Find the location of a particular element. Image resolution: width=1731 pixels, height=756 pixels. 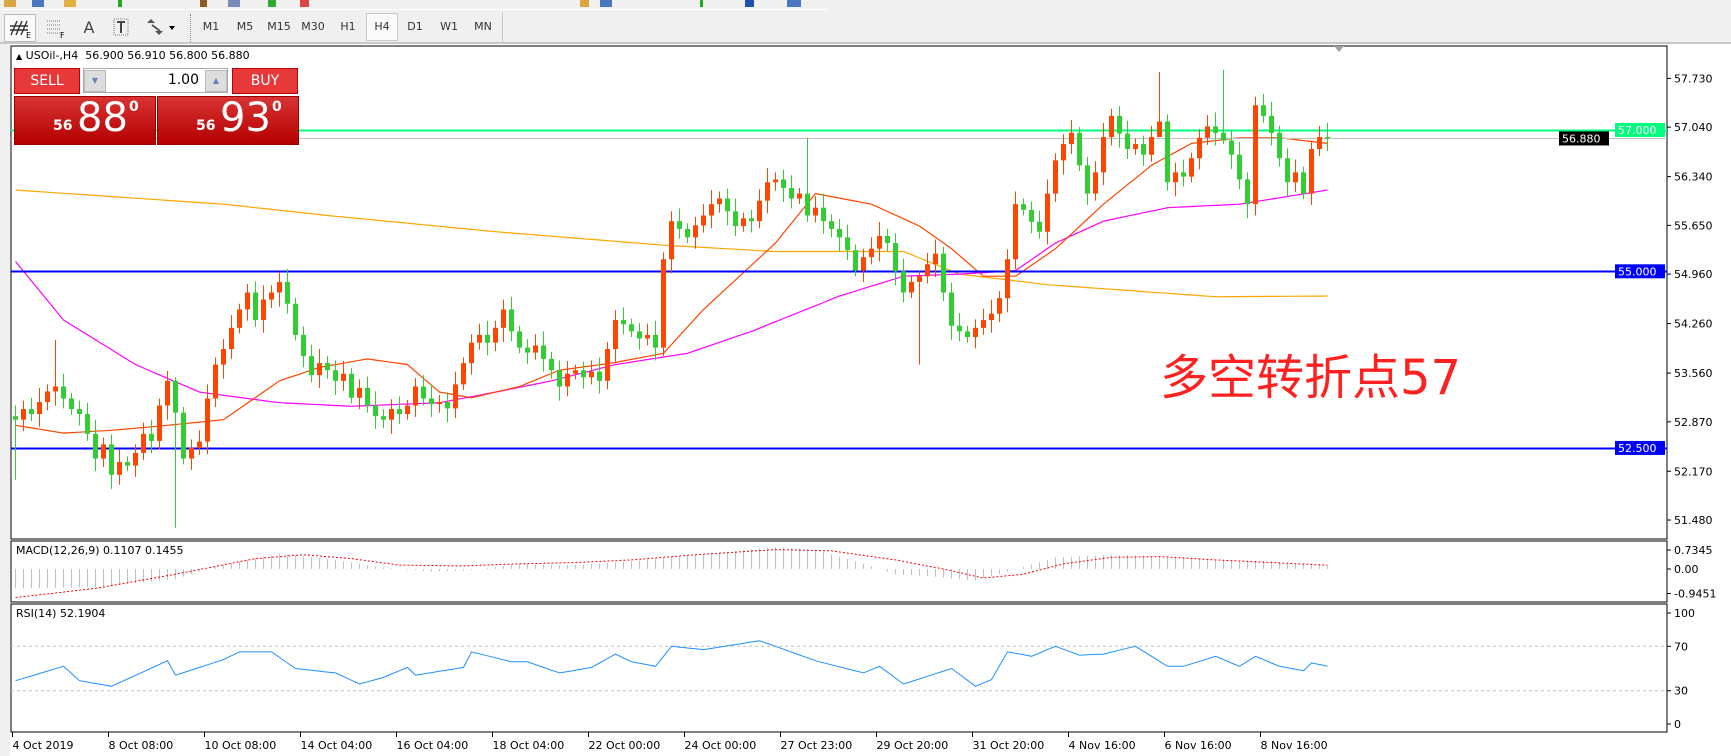

lot-size-stepper: ▼ 1.00 ▲ is located at coordinates (155, 80).